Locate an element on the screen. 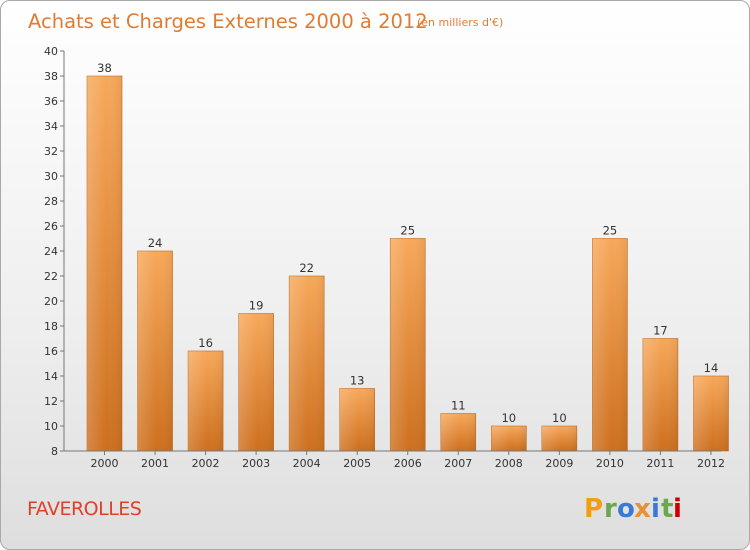 This screenshot has height=550, width=750. chart-unit: (en milliers d'€) is located at coordinates (460, 22).